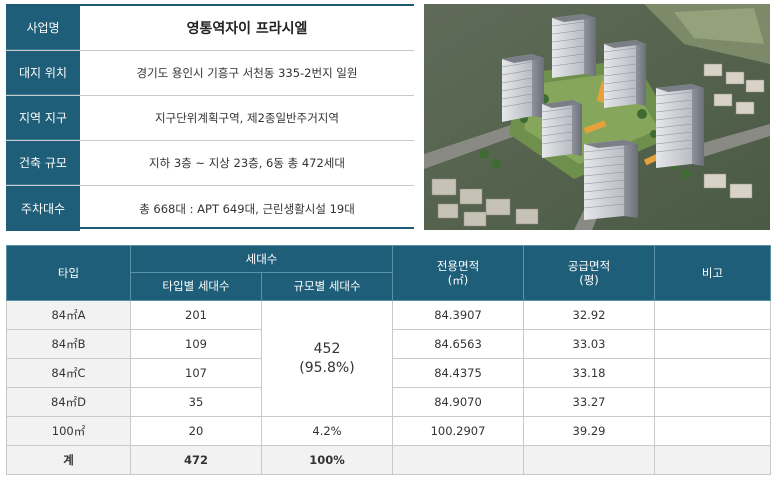 The width and height of the screenshot is (773, 479). I want to click on zoning: 지구단위계획구역, 제2종일반주거지역, so click(247, 118).